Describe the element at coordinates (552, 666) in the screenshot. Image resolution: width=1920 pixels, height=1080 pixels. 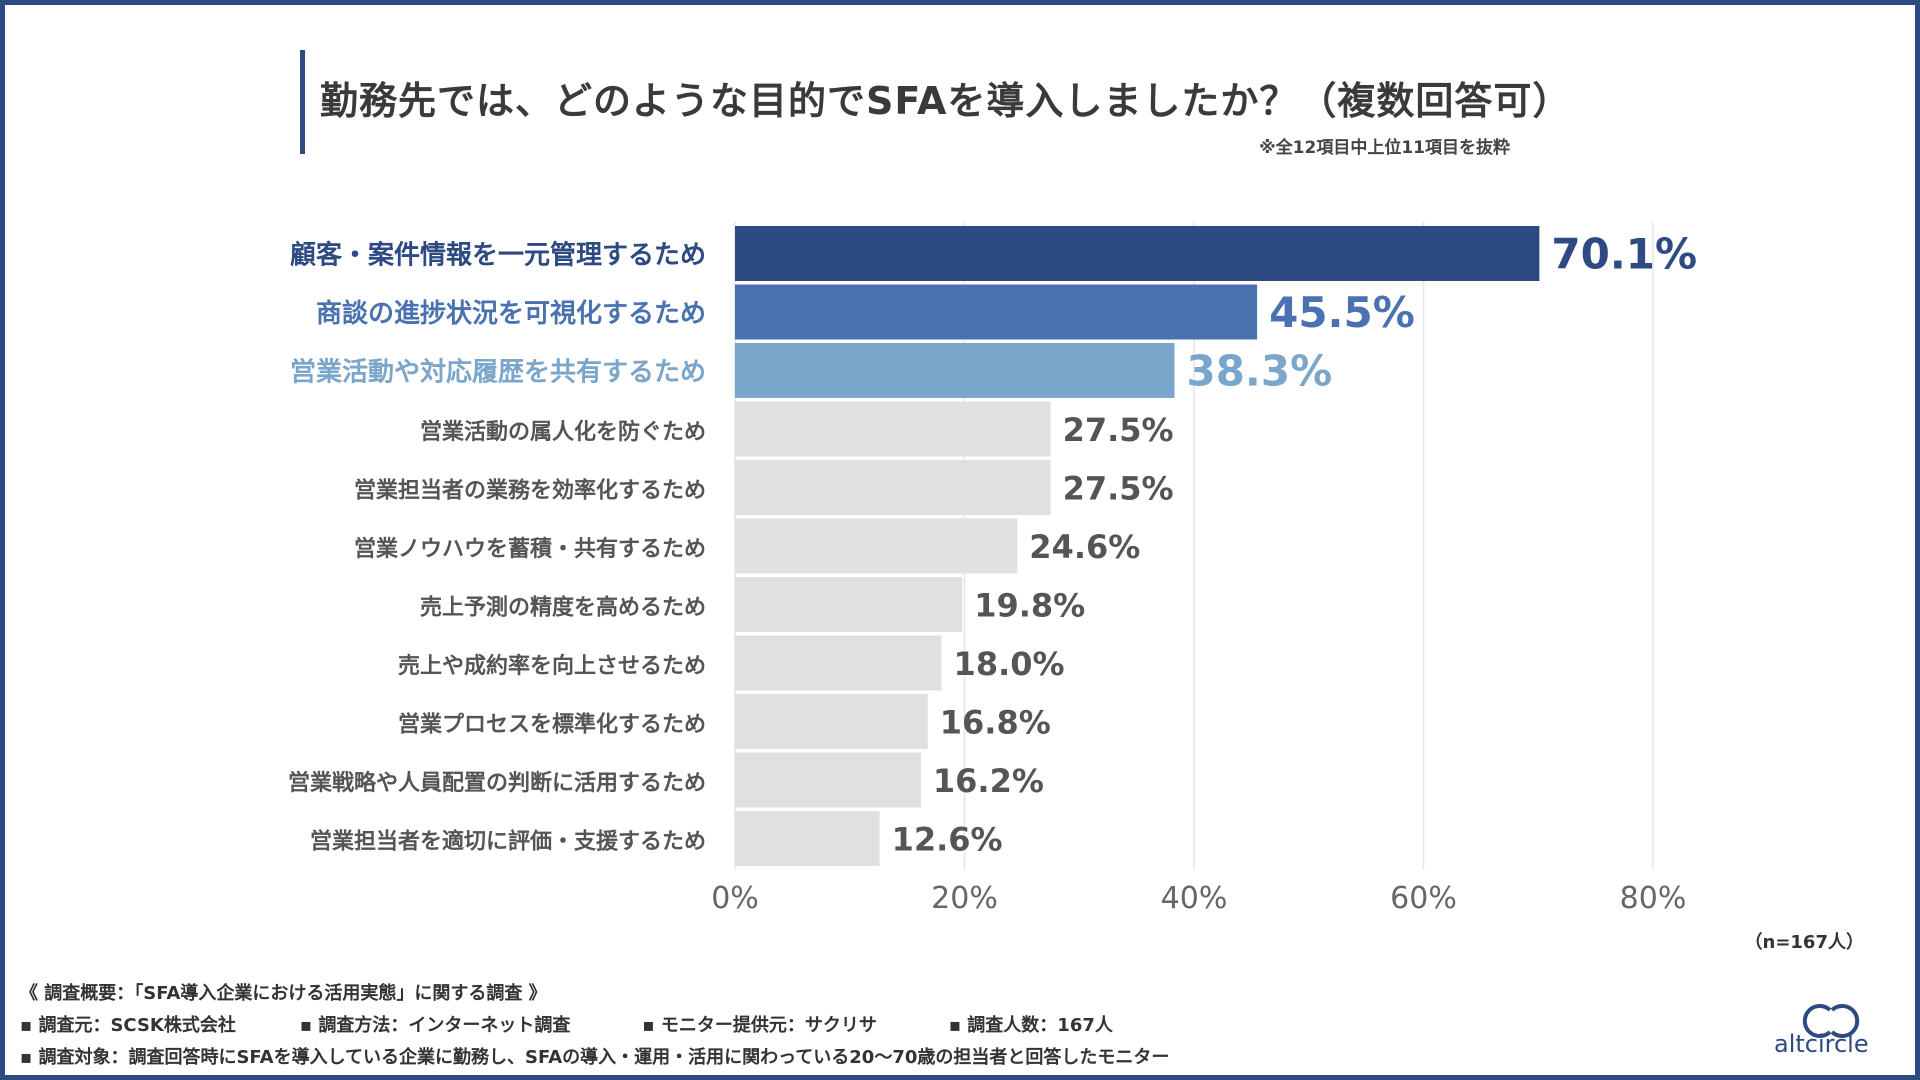
I see `category-label: 売上や成約率を向上させるため` at that location.